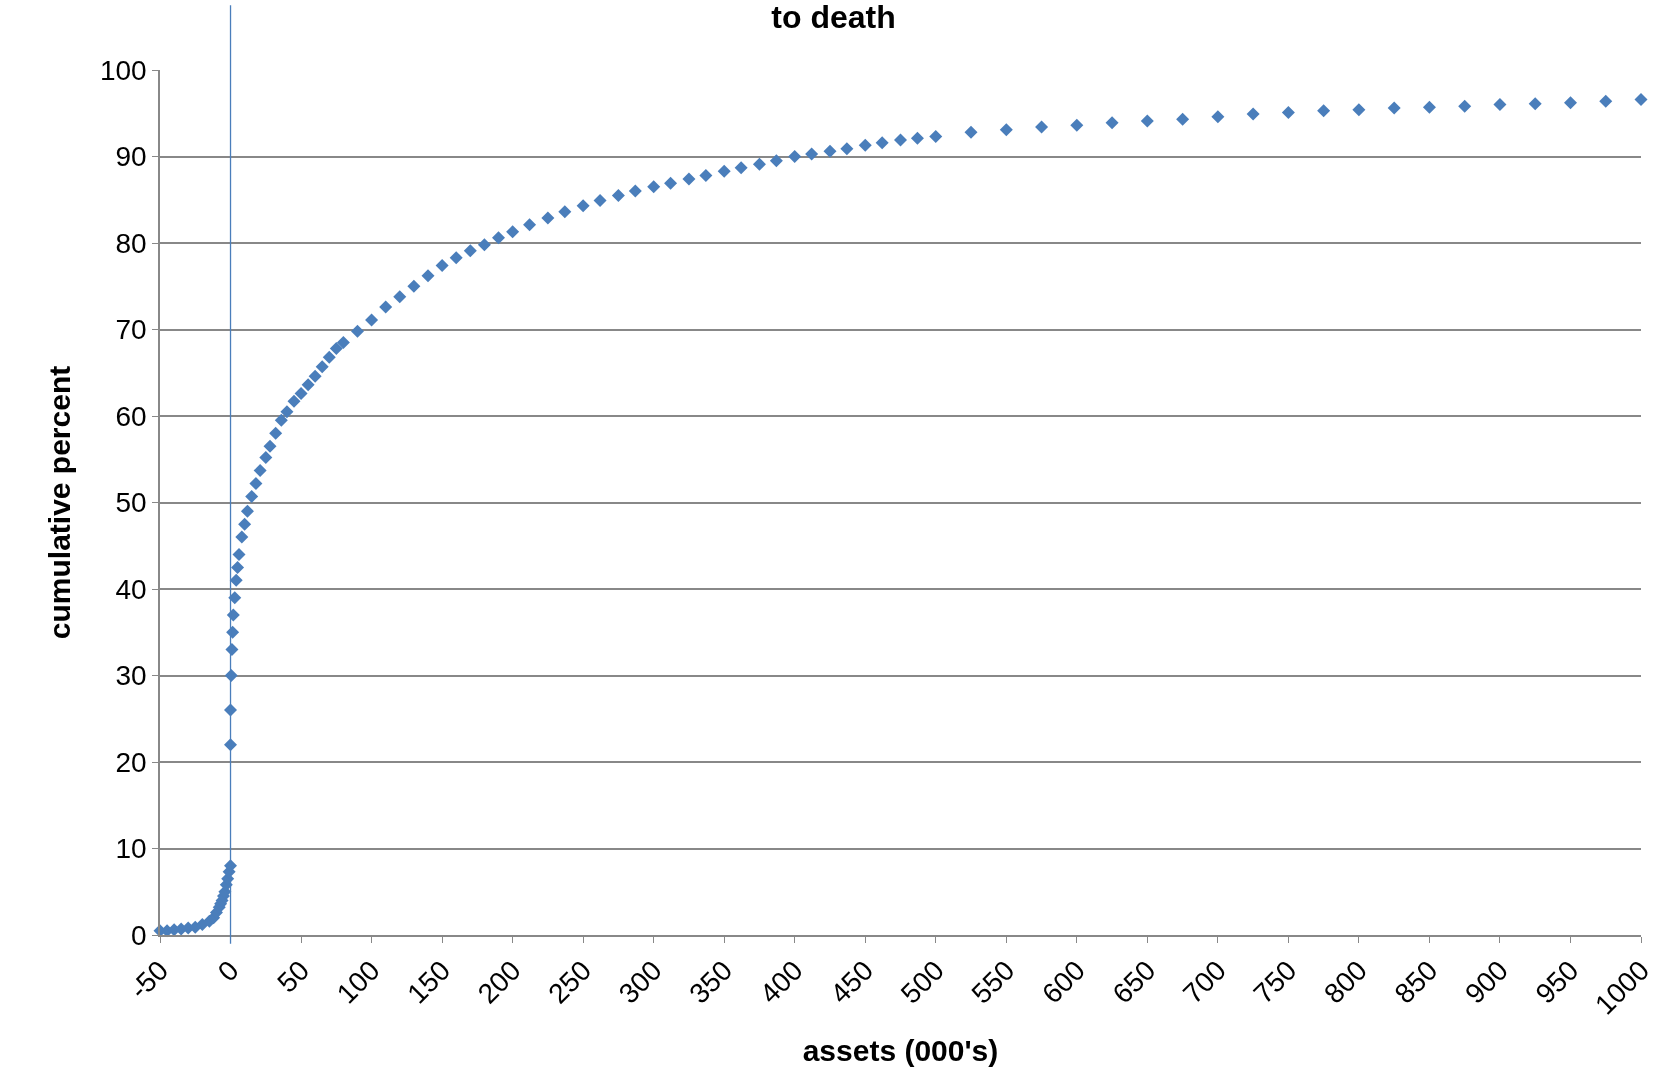 This screenshot has height=1085, width=1667. I want to click on y-tick-label: 10, so click(131, 849).